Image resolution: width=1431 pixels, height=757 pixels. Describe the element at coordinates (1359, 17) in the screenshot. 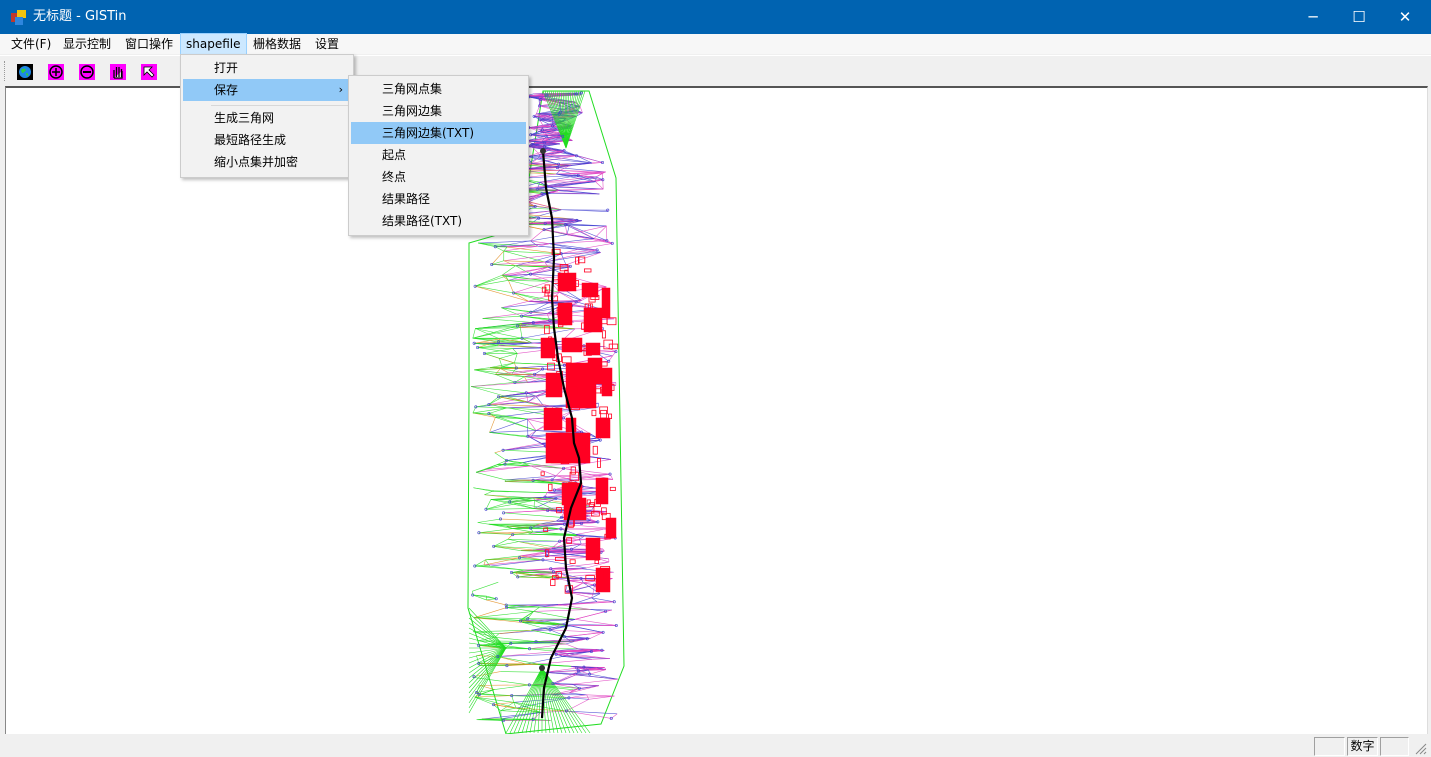

I see `maximize-button: ☐` at that location.